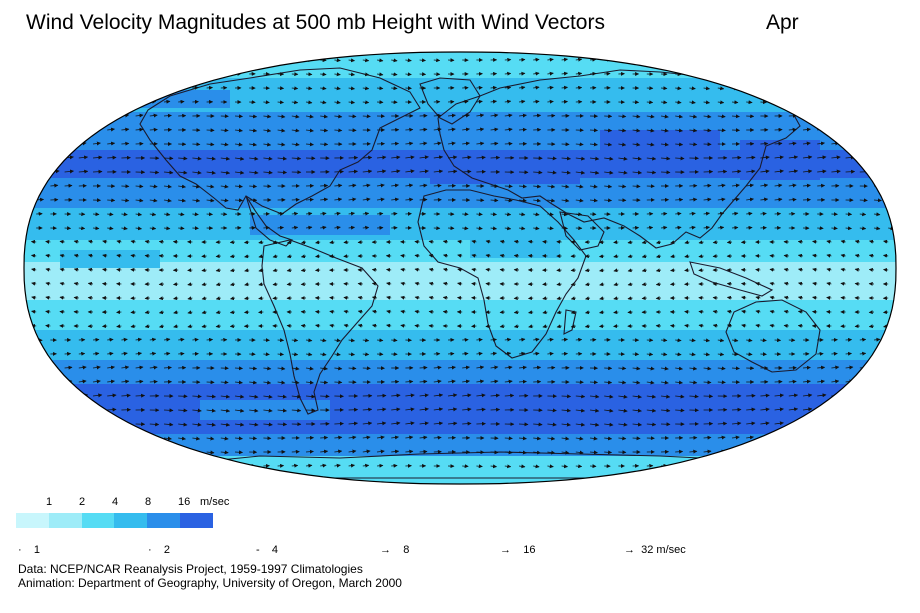 Image resolution: width=920 pixels, height=613 pixels. I want to click on continent-europe-asia, so click(619, 159).